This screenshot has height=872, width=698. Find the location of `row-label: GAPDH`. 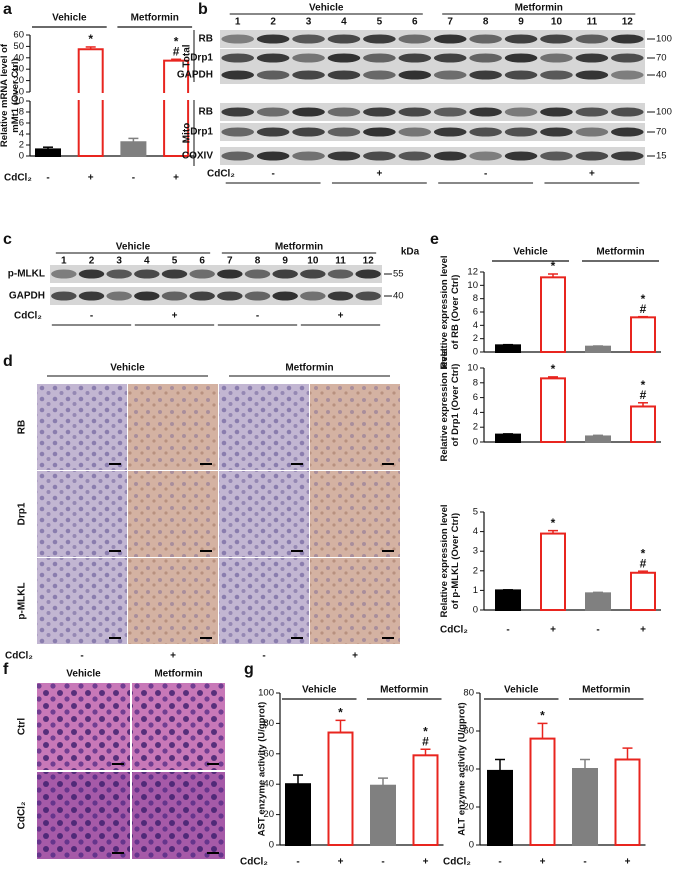

row-label: GAPDH is located at coordinates (195, 75).